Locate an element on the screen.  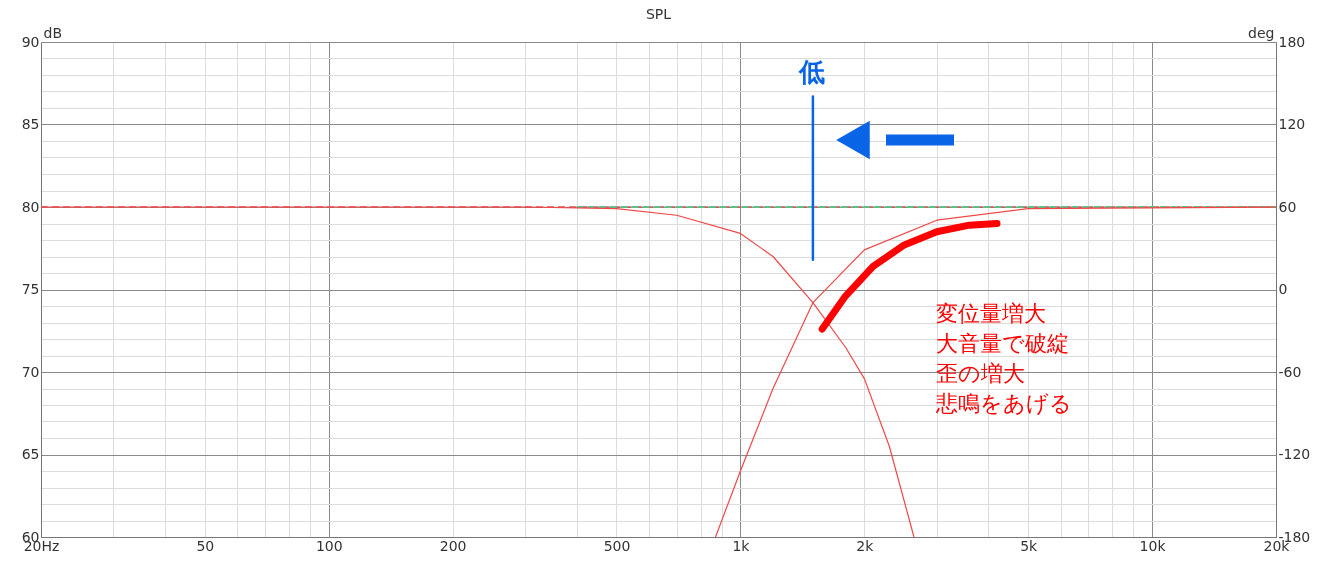
y-tick-label: 90 is located at coordinates (30, 41).